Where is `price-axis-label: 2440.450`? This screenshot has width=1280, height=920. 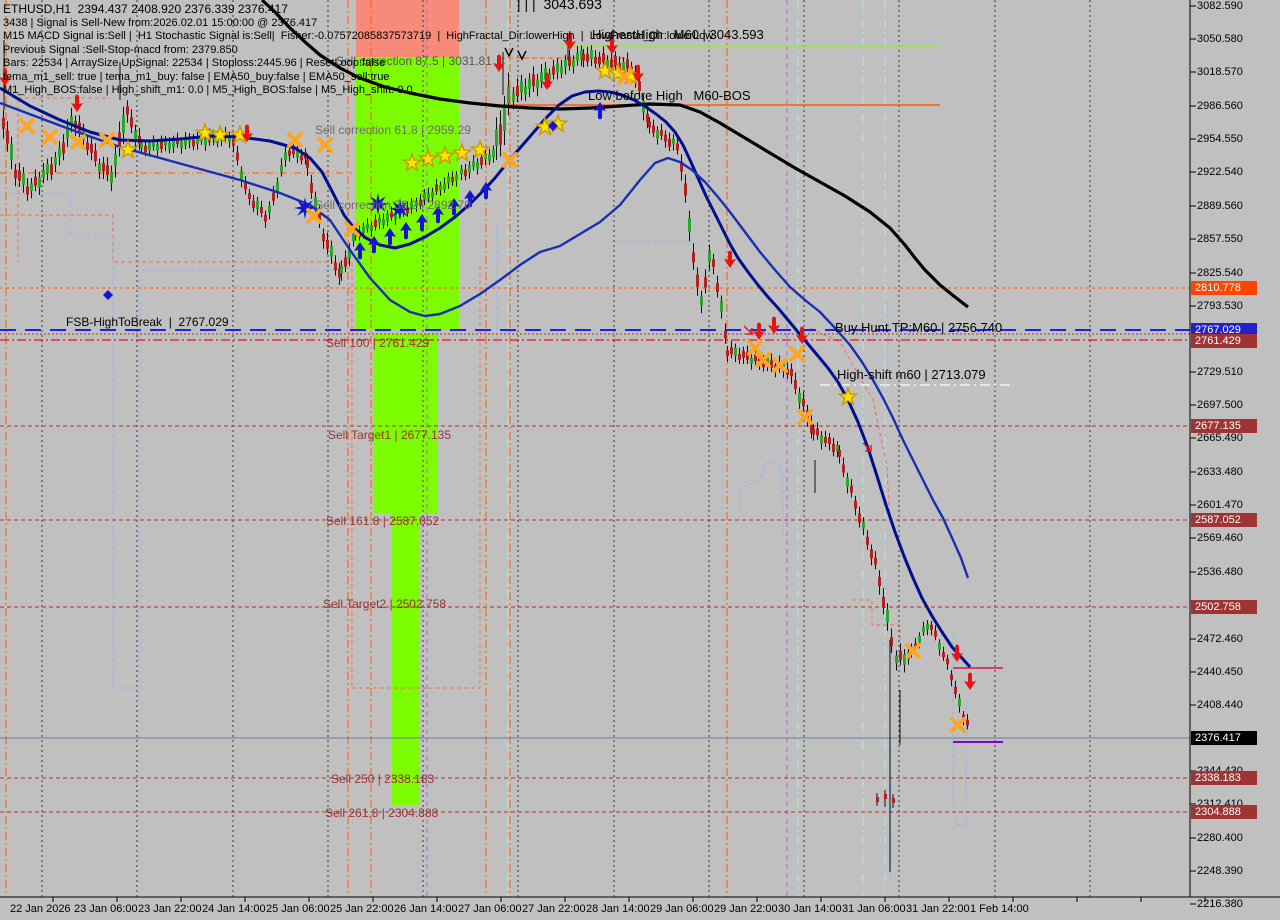
price-axis-label: 2440.450 is located at coordinates (1220, 672).